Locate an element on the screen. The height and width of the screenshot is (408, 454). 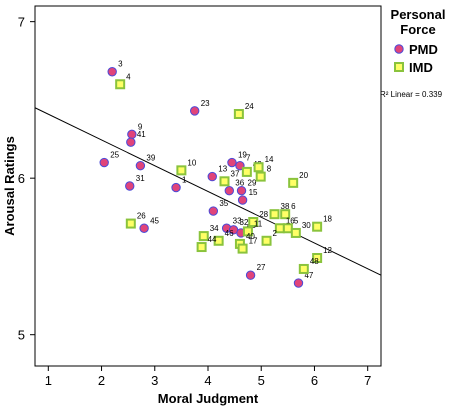
x-tick-label: 6 is located at coordinates (314, 380).